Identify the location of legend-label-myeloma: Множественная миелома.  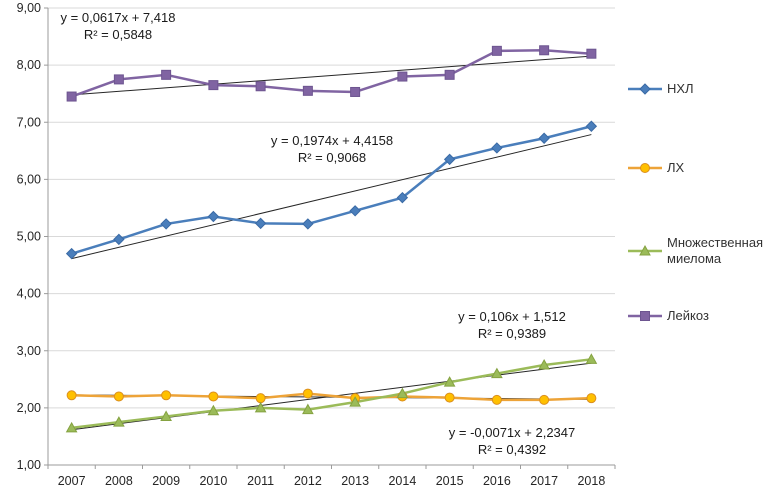
(715, 250).